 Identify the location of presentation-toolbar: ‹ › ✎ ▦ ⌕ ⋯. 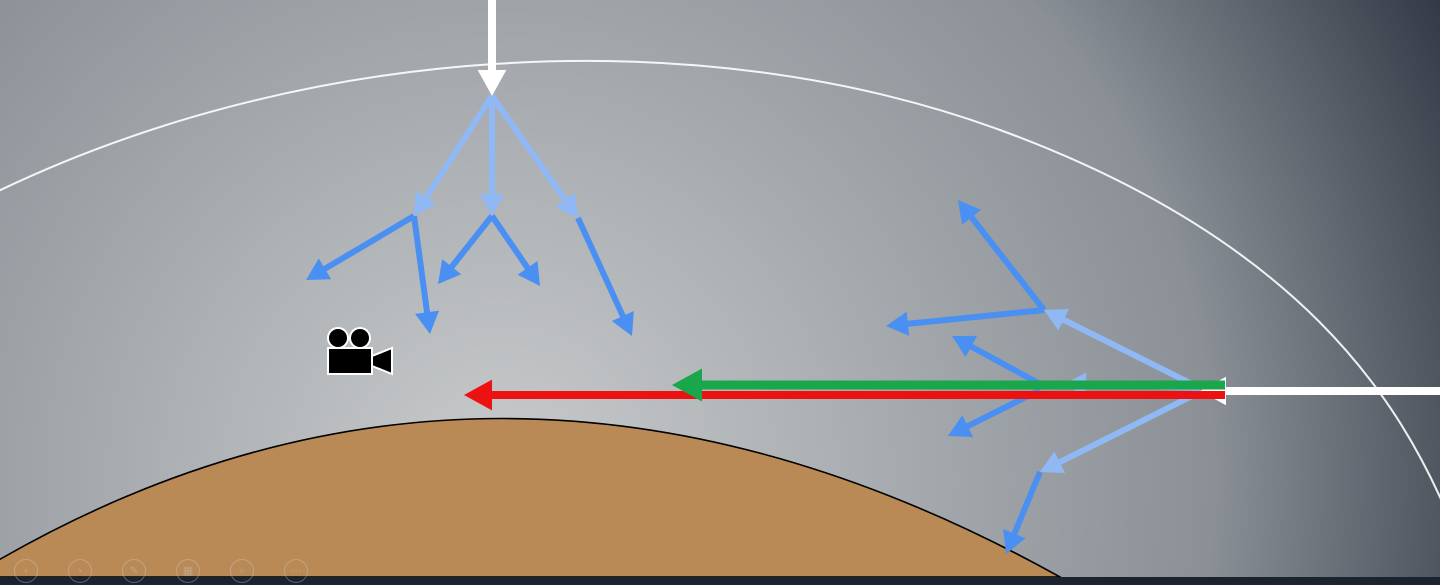
(161, 572).